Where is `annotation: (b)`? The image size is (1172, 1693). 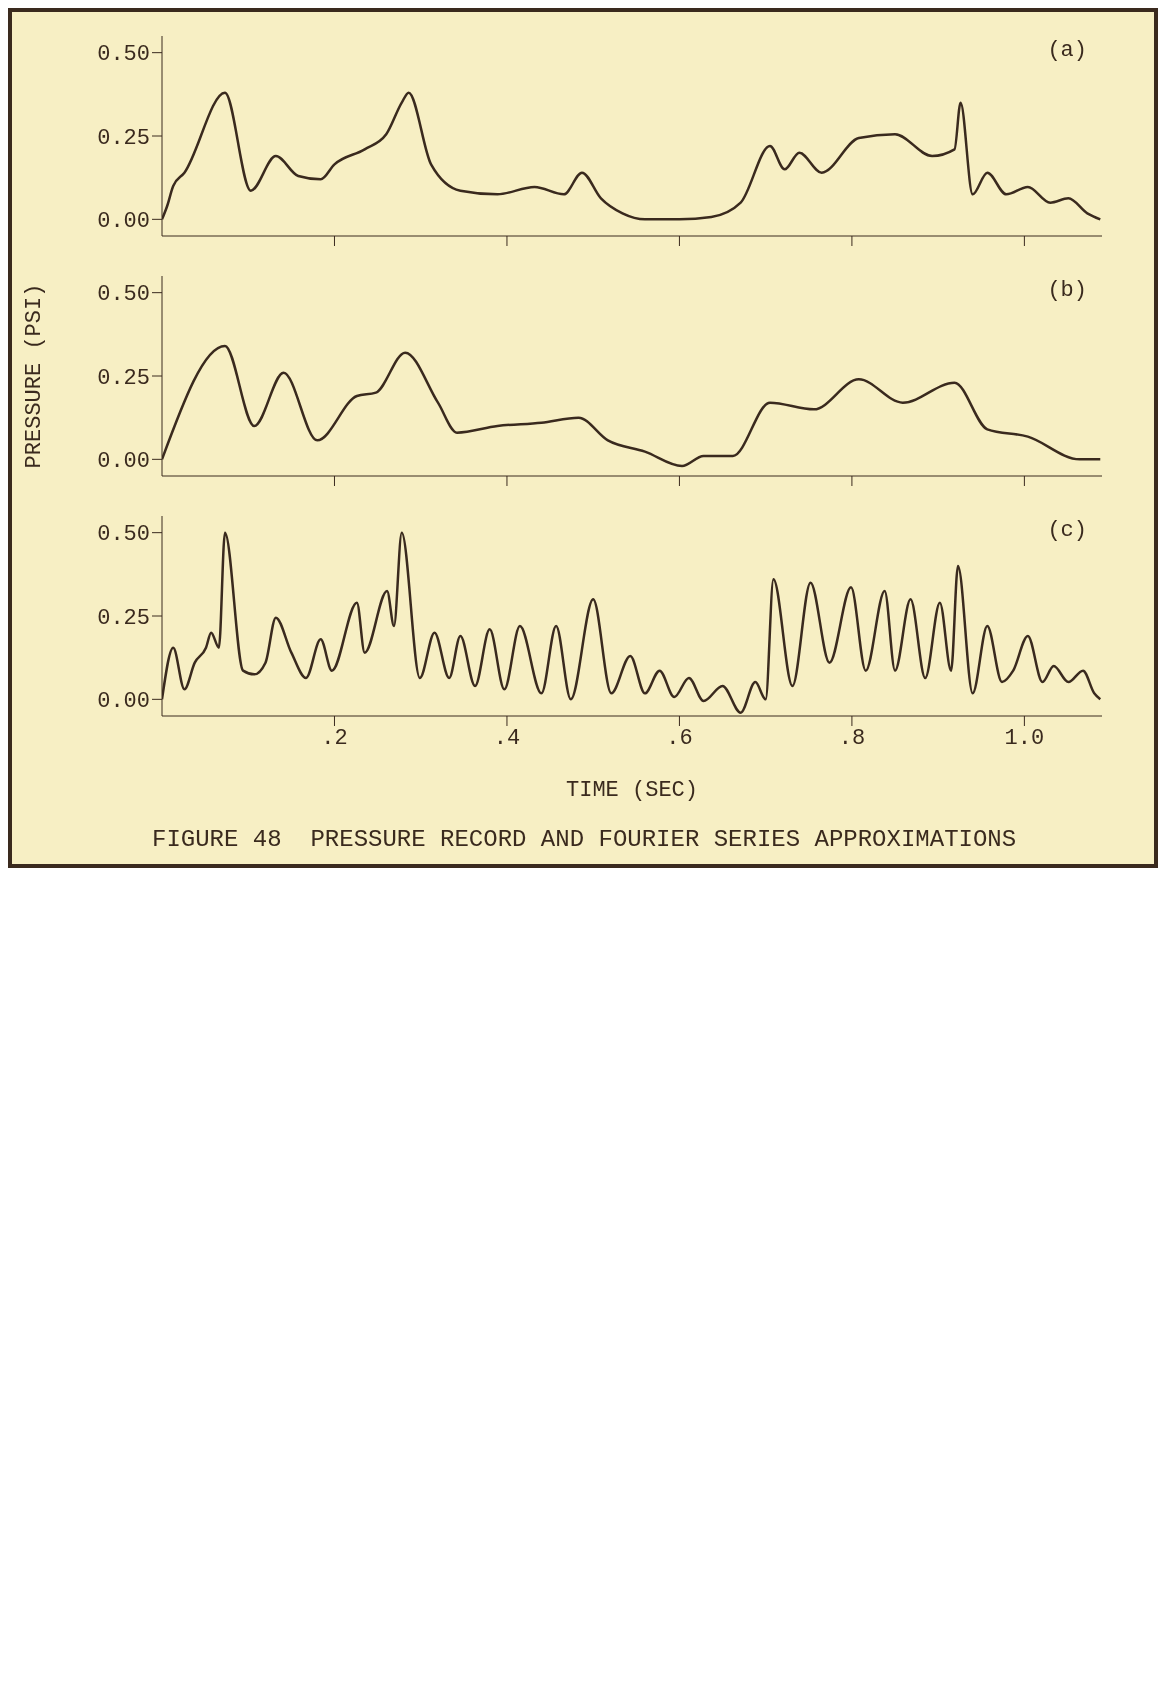 annotation: (b) is located at coordinates (1067, 290).